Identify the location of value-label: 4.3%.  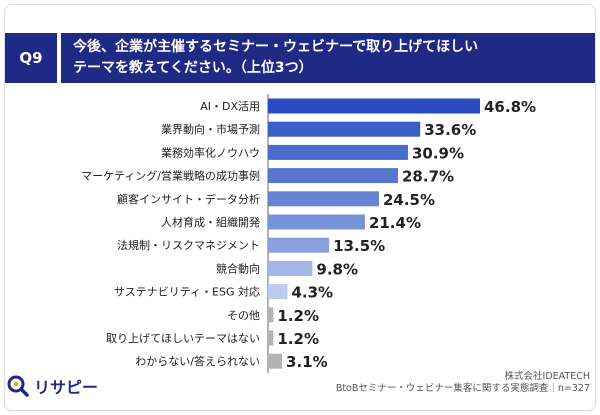
(312, 293).